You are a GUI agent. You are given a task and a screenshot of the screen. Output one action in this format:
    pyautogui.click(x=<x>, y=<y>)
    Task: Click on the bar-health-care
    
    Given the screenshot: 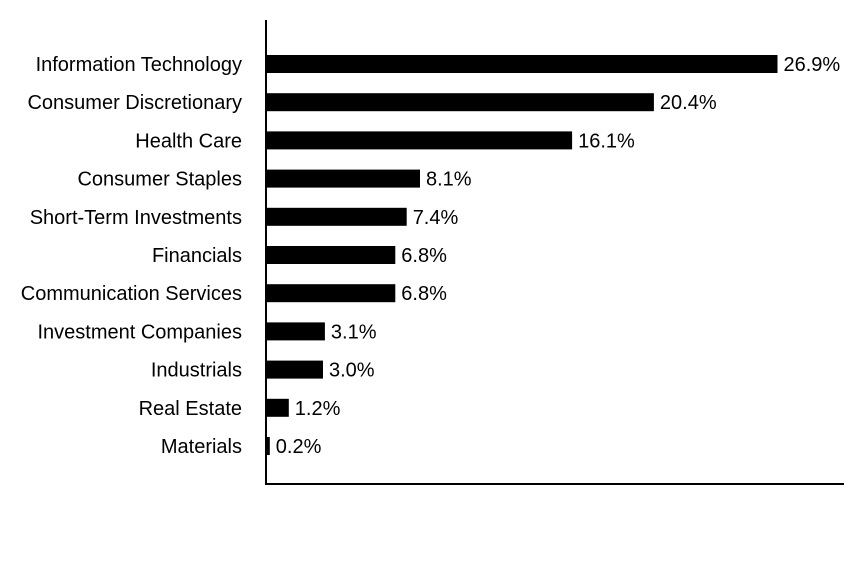 What is the action you would take?
    pyautogui.click(x=419, y=140)
    